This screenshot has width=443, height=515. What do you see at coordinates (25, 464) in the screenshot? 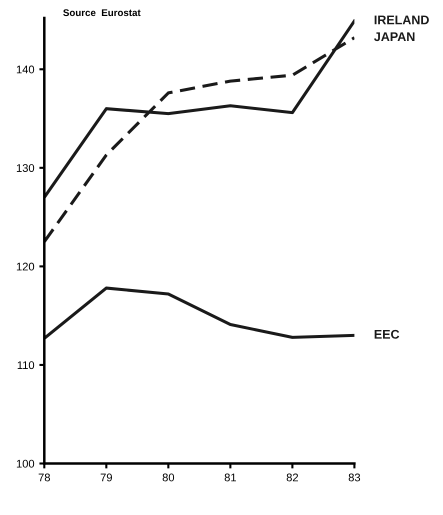
I see `y-tick-label: 100` at bounding box center [25, 464].